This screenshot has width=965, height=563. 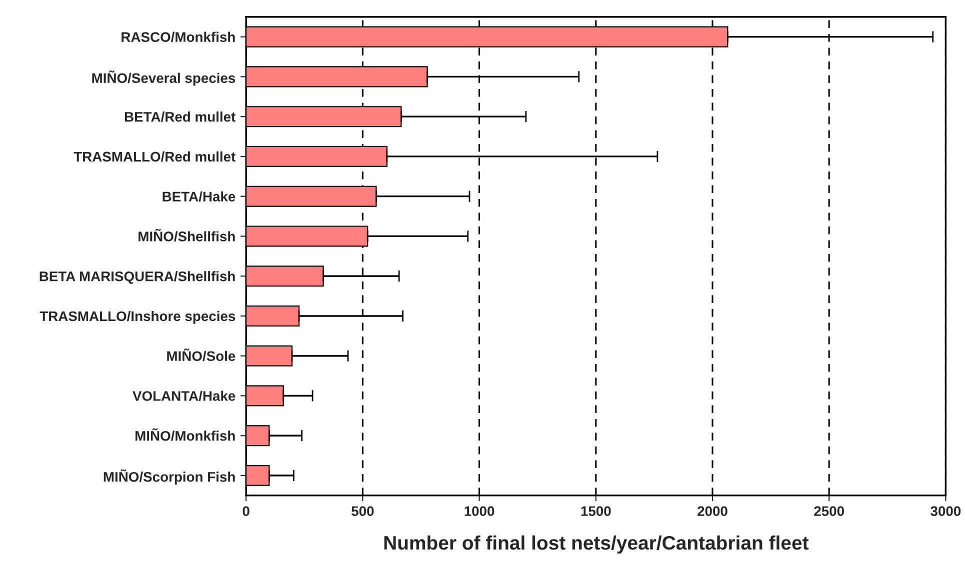 What do you see at coordinates (829, 511) in the screenshot?
I see `x-tick-label: 2500` at bounding box center [829, 511].